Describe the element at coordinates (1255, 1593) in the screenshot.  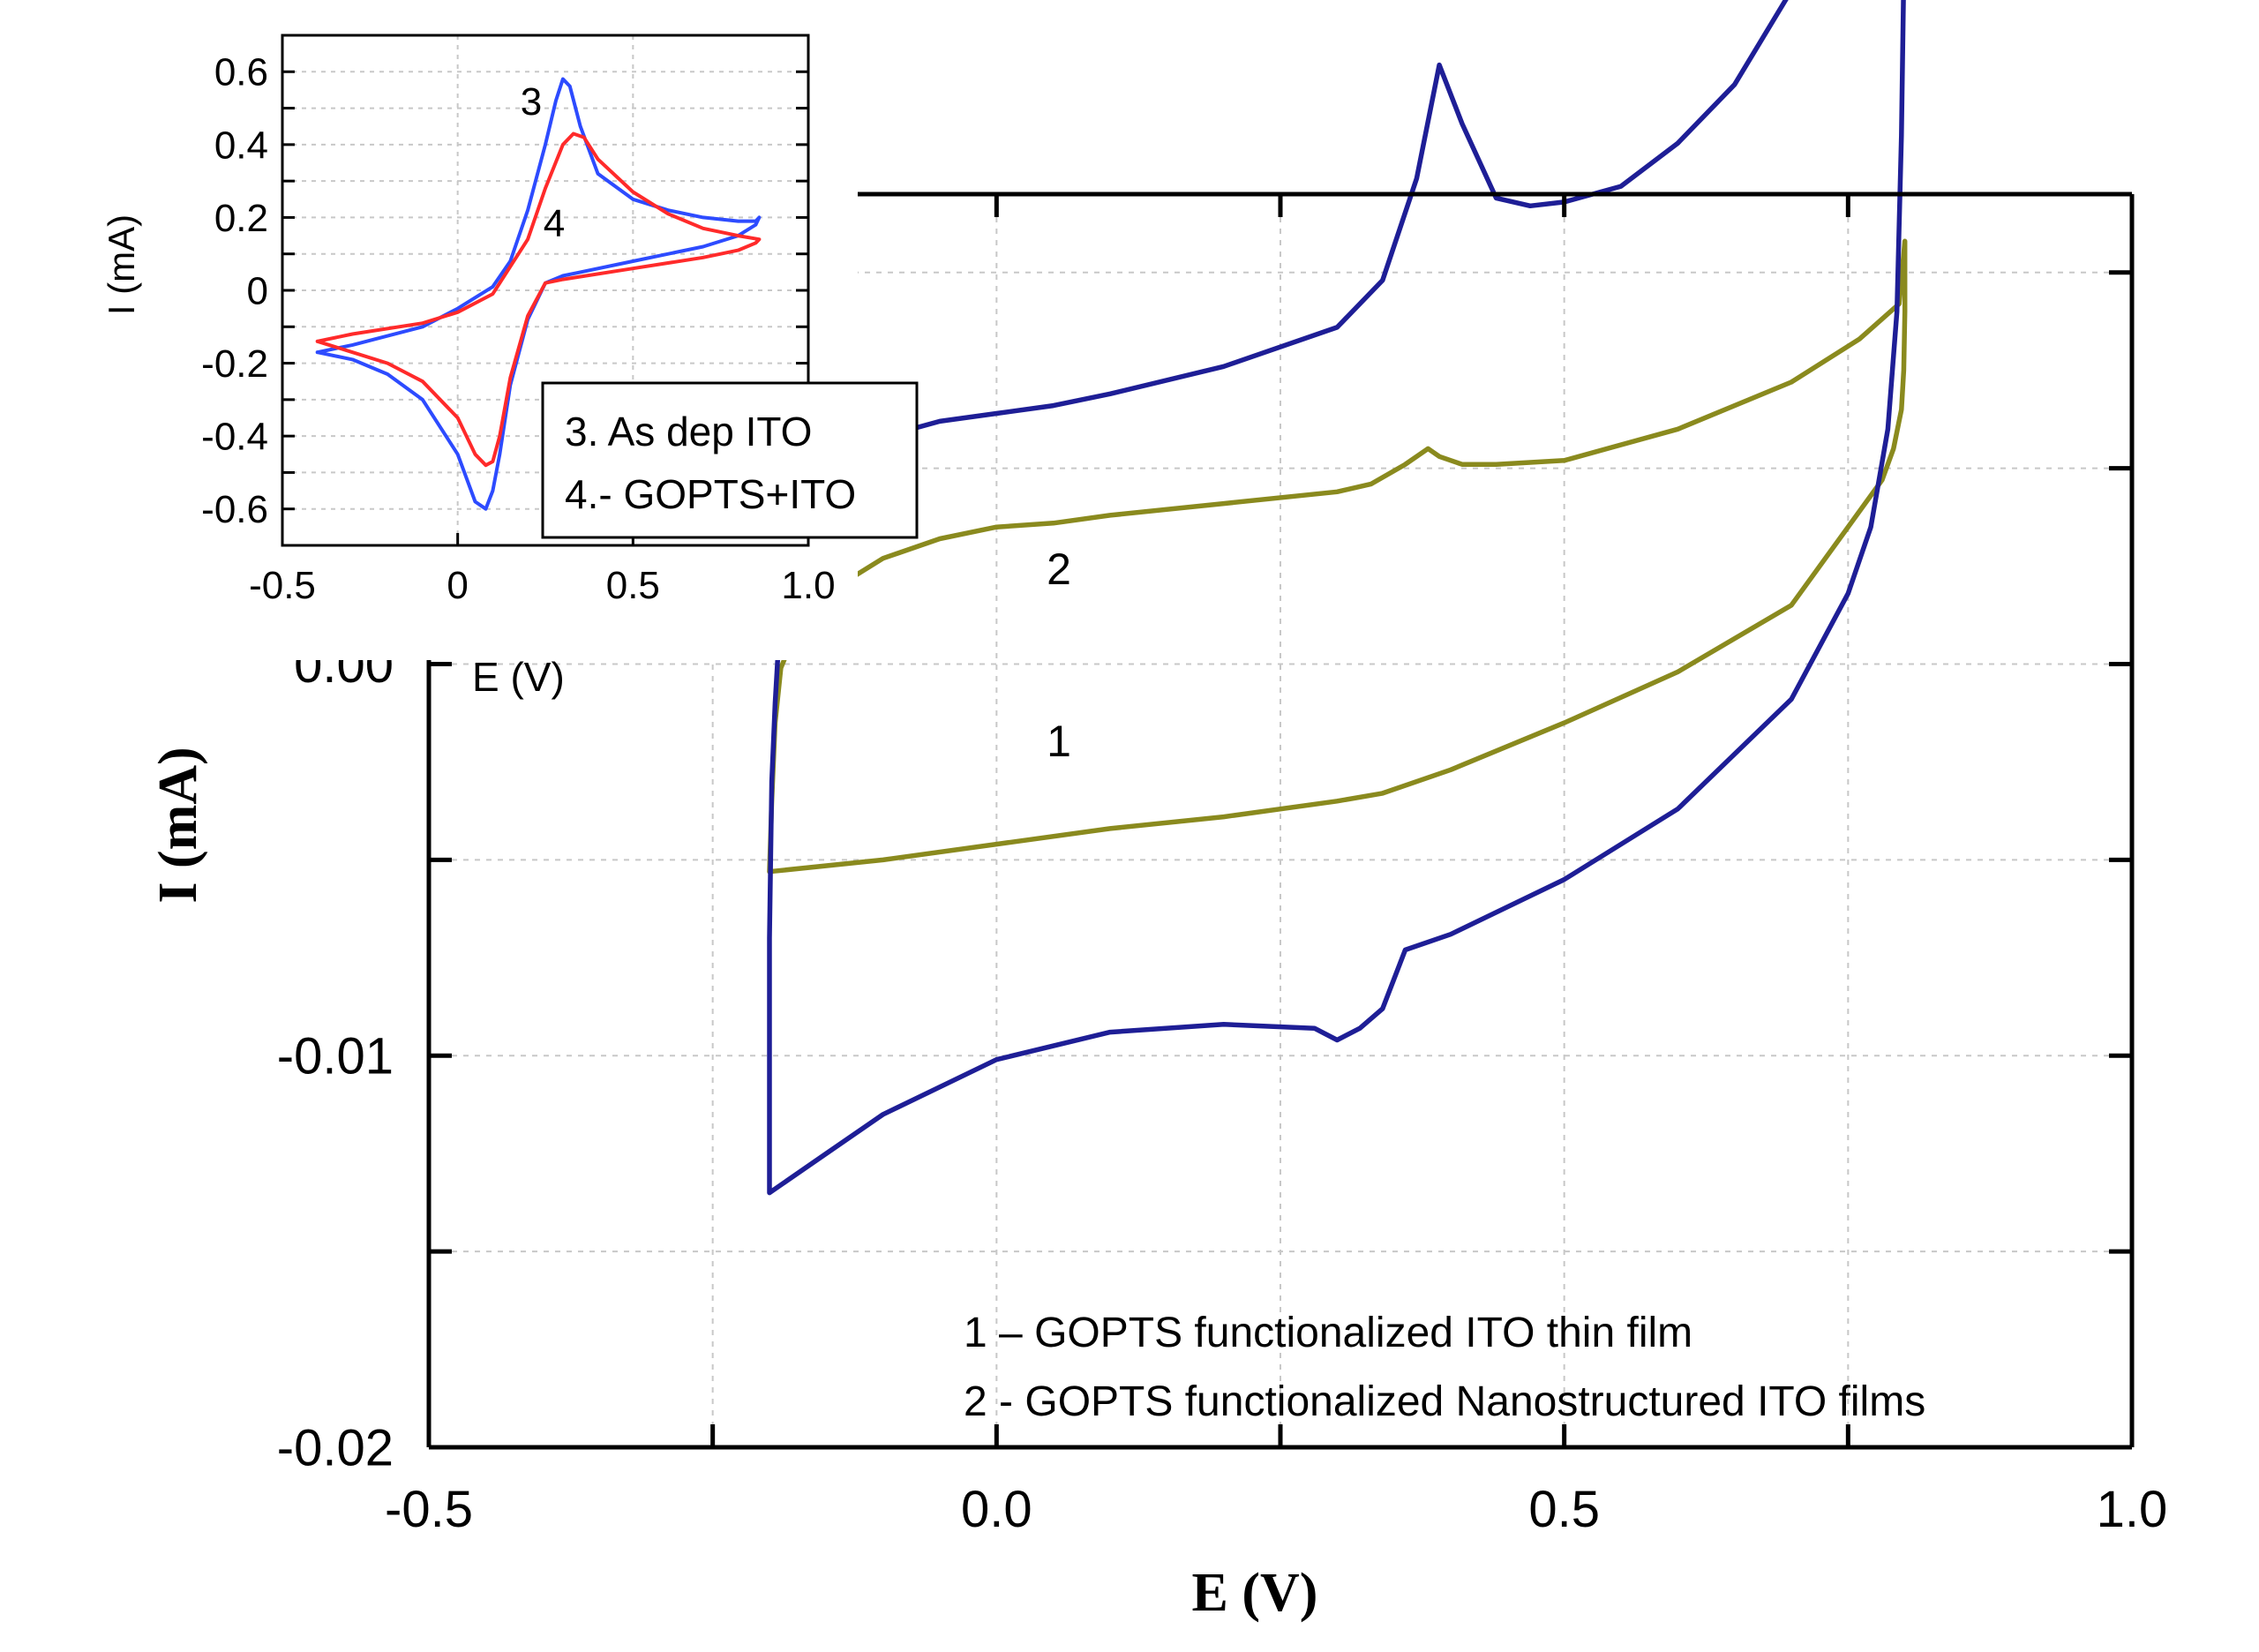
I see `main-x-axis-label: E (V)` at that location.